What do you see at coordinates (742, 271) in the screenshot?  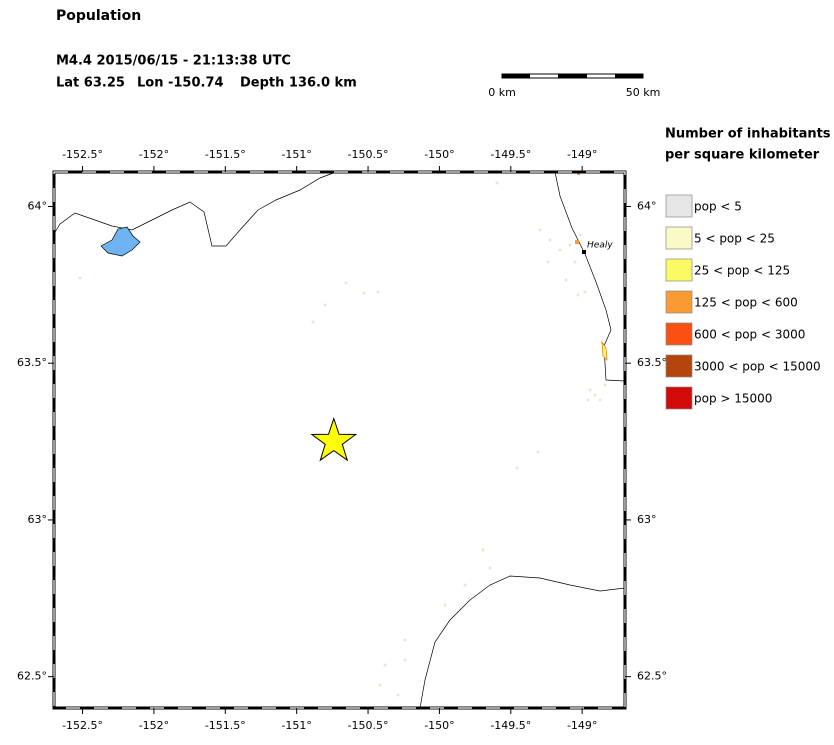 I see `legend-label: 25 < pop < 125` at bounding box center [742, 271].